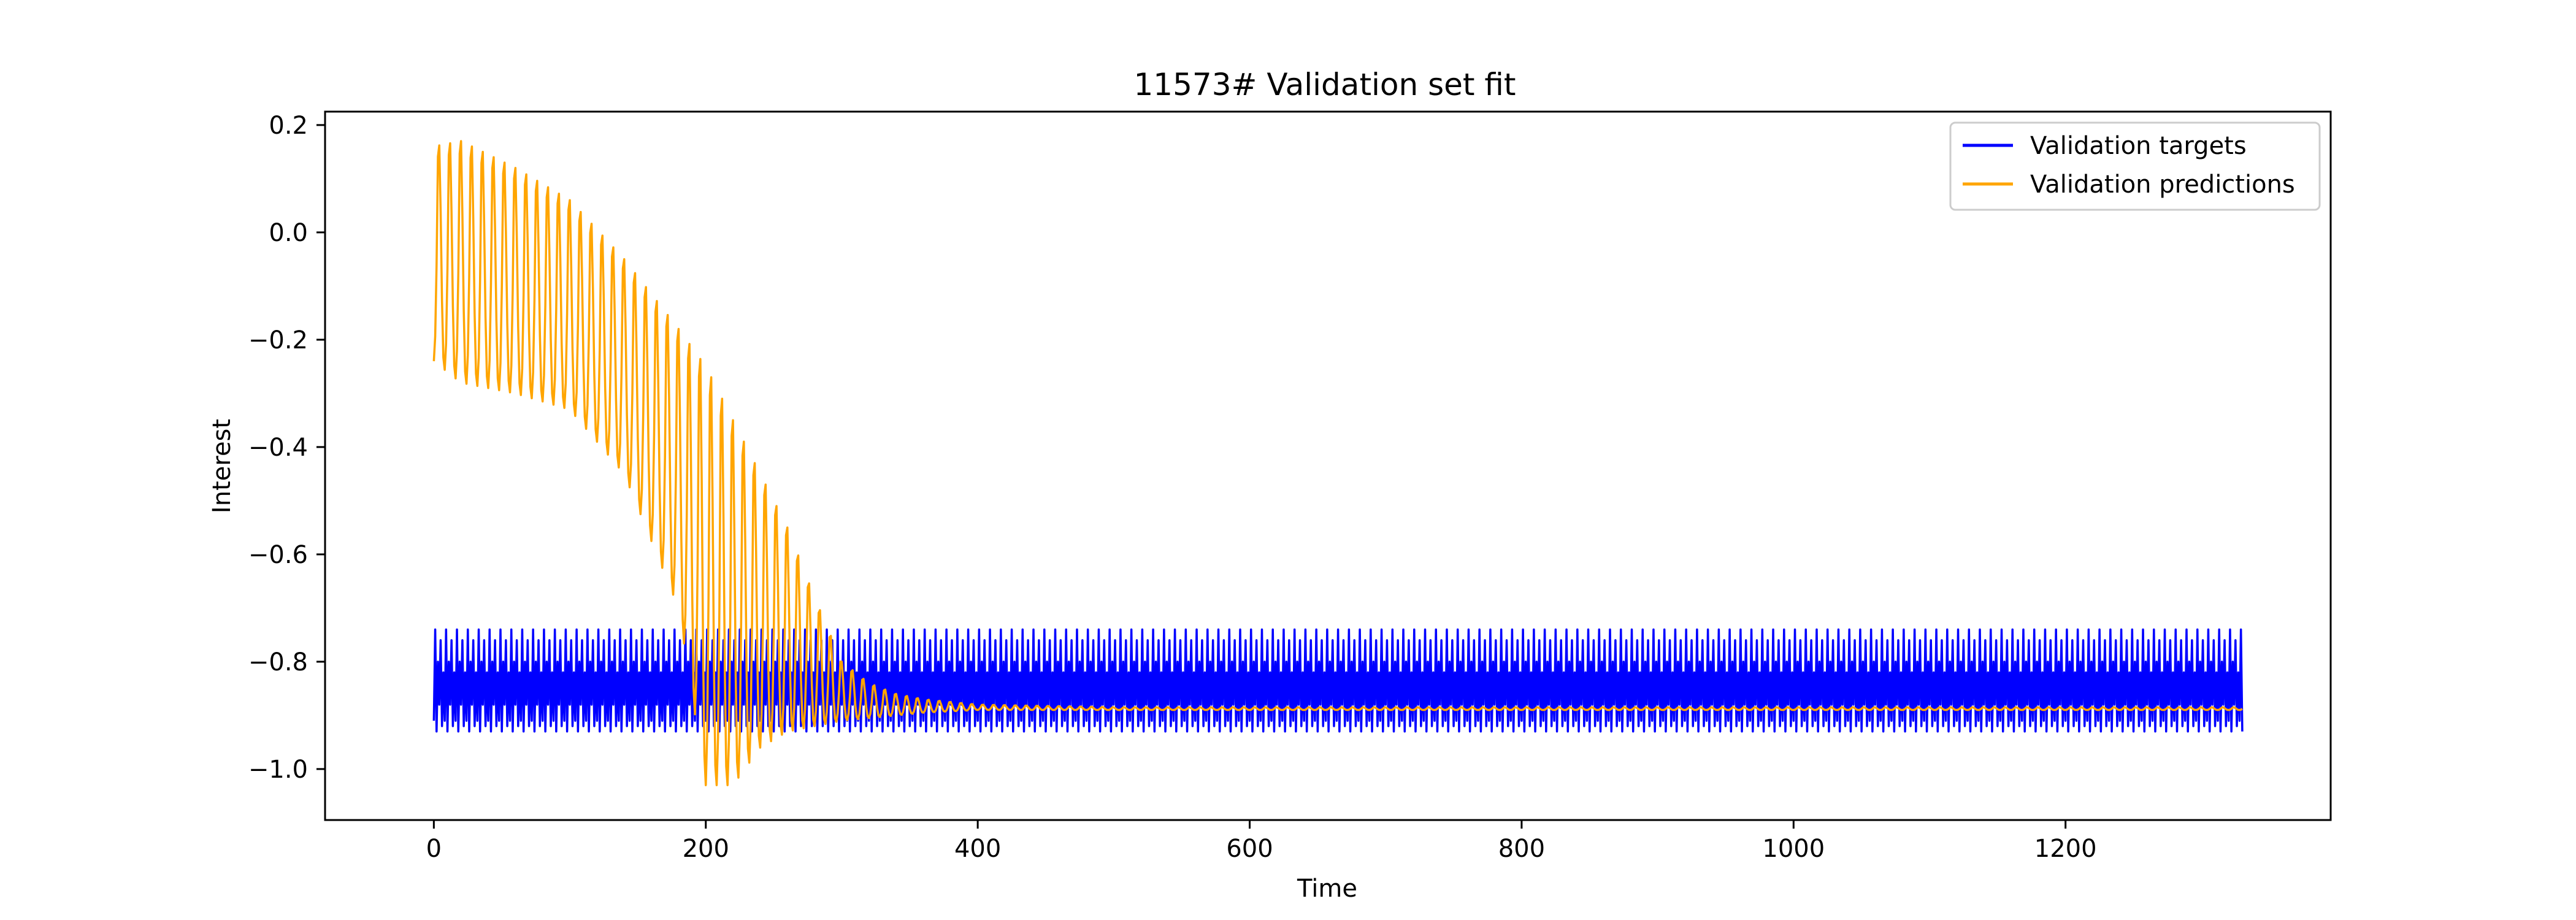 This screenshot has width=2576, height=920. What do you see at coordinates (1324, 84) in the screenshot?
I see `chart-title: 11573# Validation set fit` at bounding box center [1324, 84].